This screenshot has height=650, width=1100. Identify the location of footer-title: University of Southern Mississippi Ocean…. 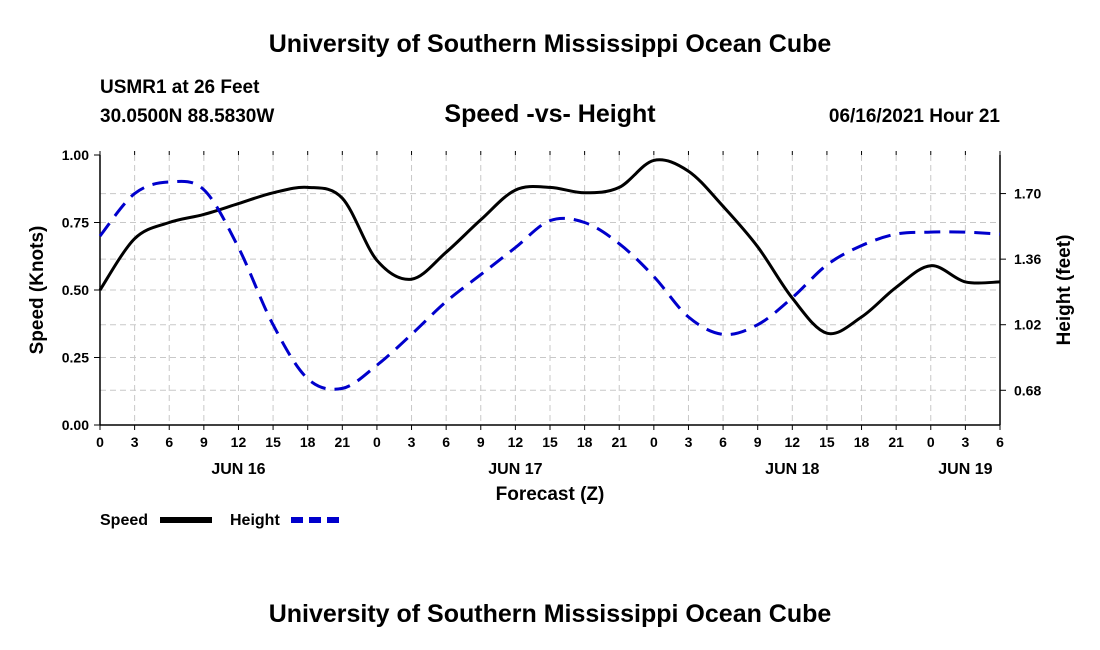
(550, 614).